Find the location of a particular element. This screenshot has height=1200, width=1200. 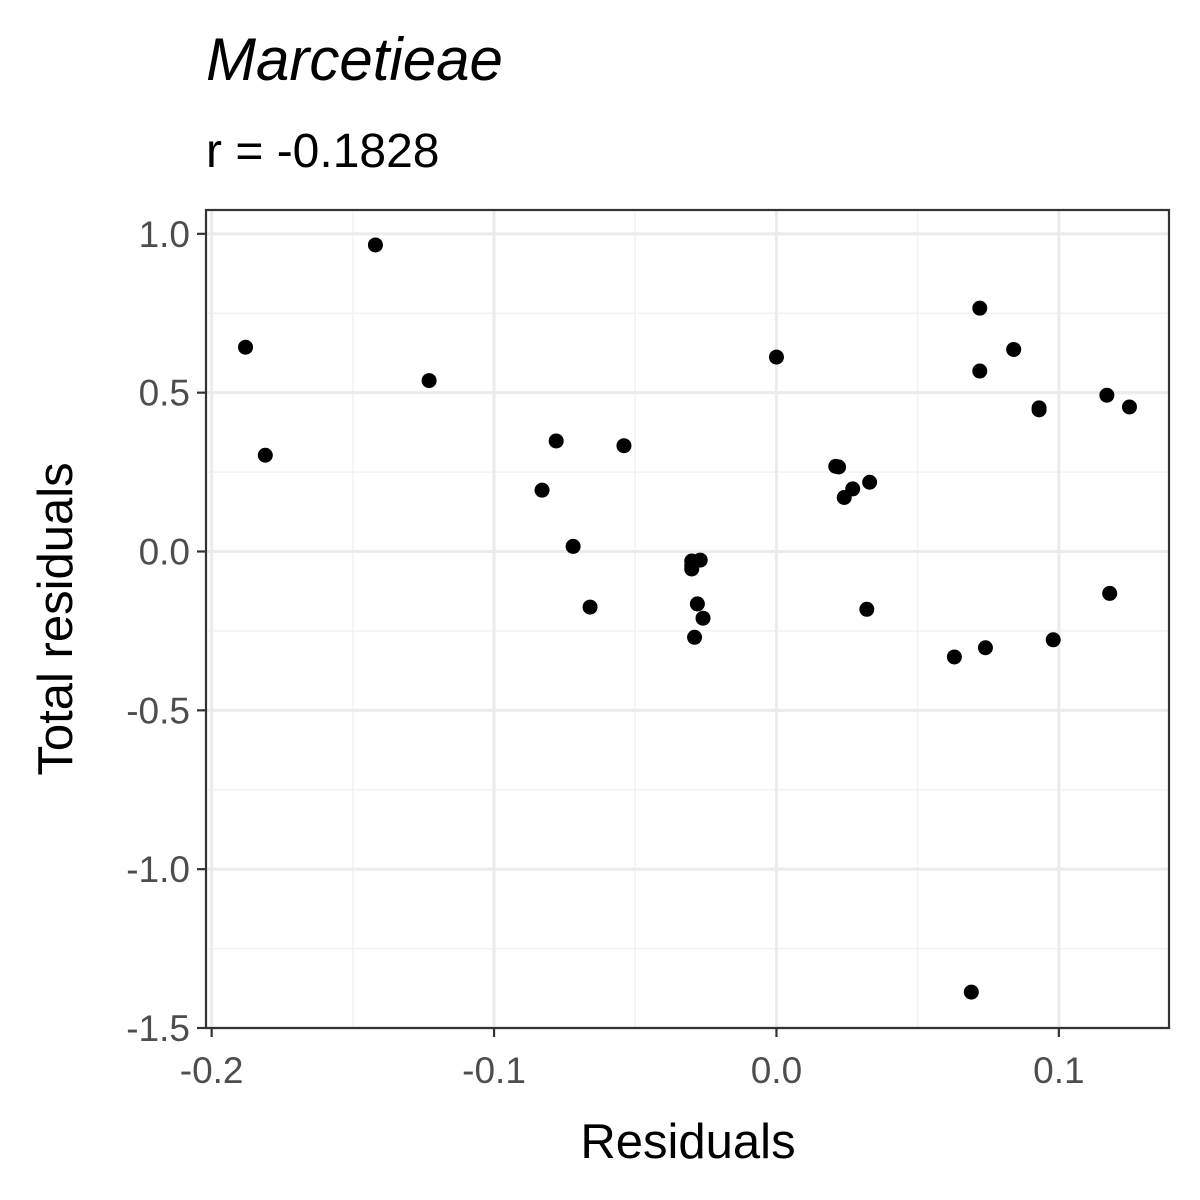

y-tick-label: -1.5 is located at coordinates (158, 1028).